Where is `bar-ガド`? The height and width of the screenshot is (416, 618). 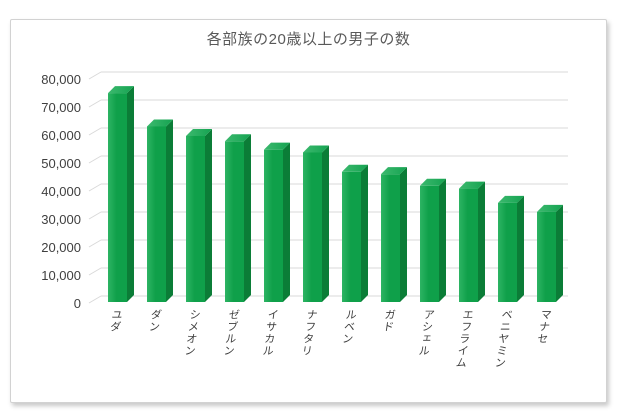 bar-ガド is located at coordinates (394, 234).